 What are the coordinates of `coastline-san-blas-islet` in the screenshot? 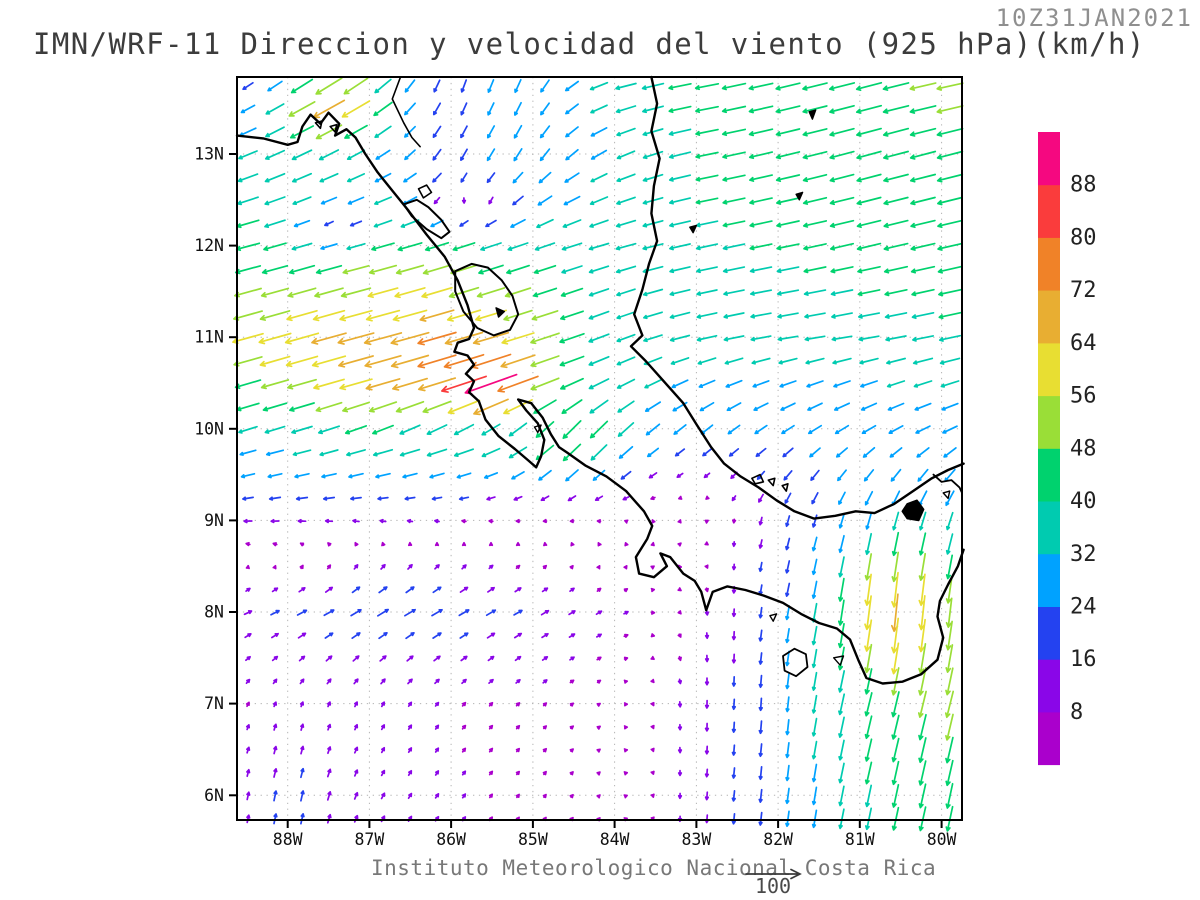 It's located at (946, 495).